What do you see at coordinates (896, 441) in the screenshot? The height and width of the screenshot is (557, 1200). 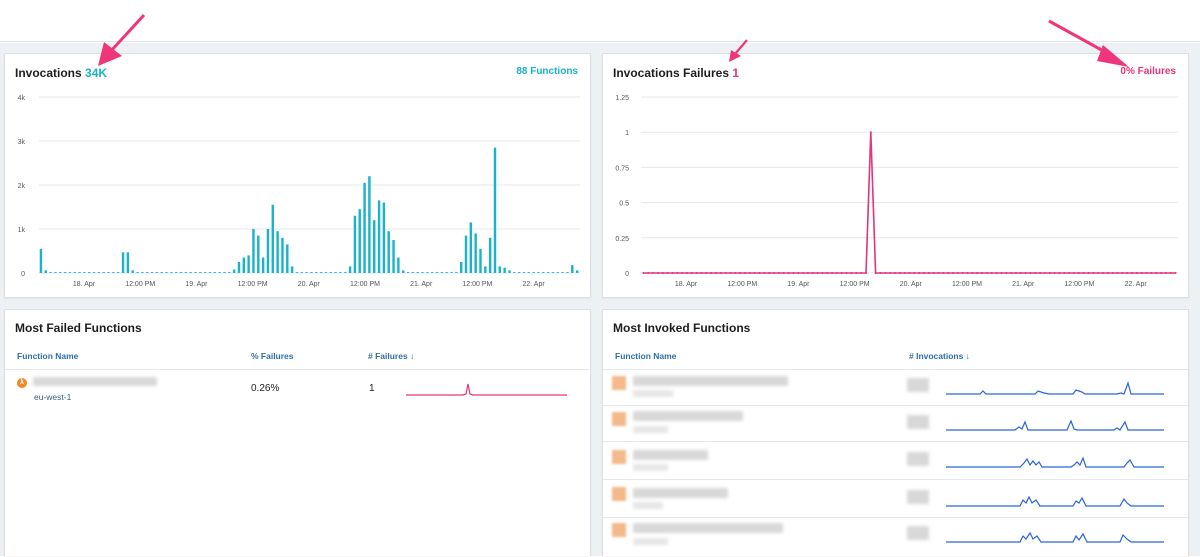 I see `row-divider` at bounding box center [896, 441].